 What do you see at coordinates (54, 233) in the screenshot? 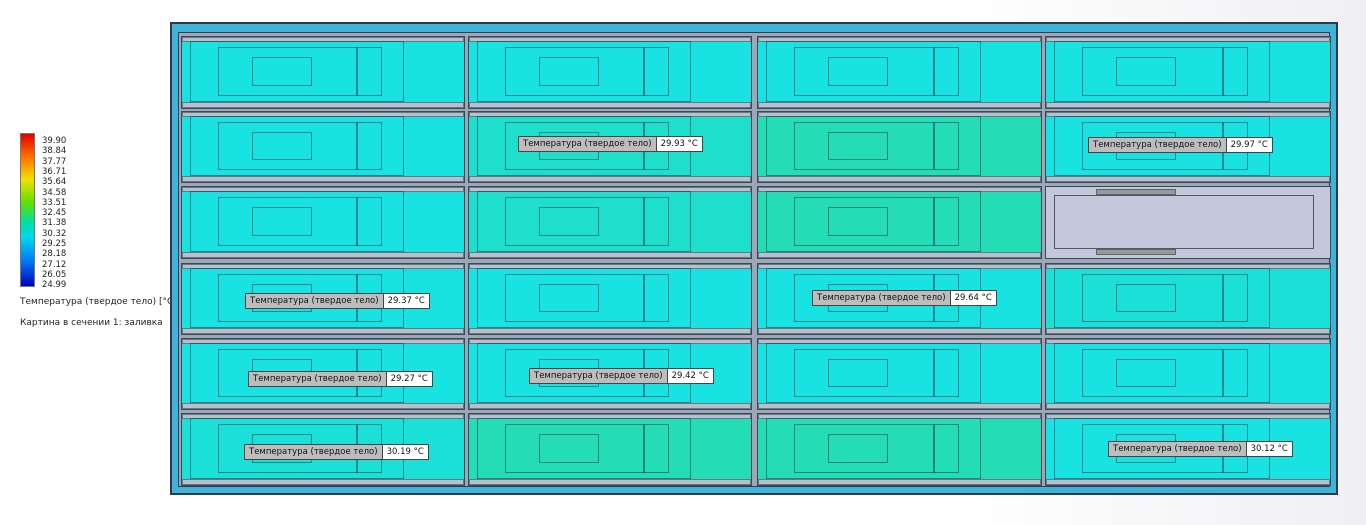
I see `legend-tick-label: 30.32` at bounding box center [54, 233].